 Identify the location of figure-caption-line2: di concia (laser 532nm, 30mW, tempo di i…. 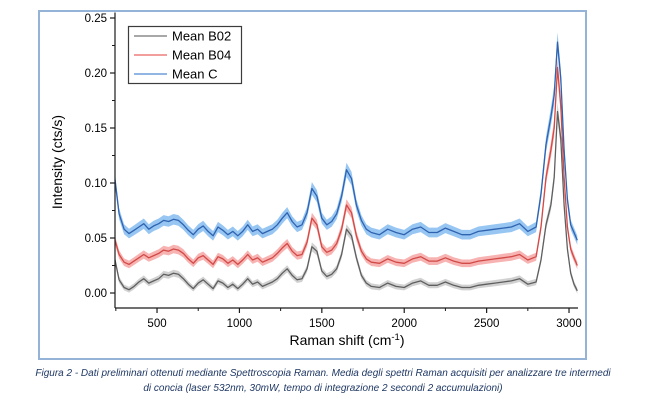
(323, 388).